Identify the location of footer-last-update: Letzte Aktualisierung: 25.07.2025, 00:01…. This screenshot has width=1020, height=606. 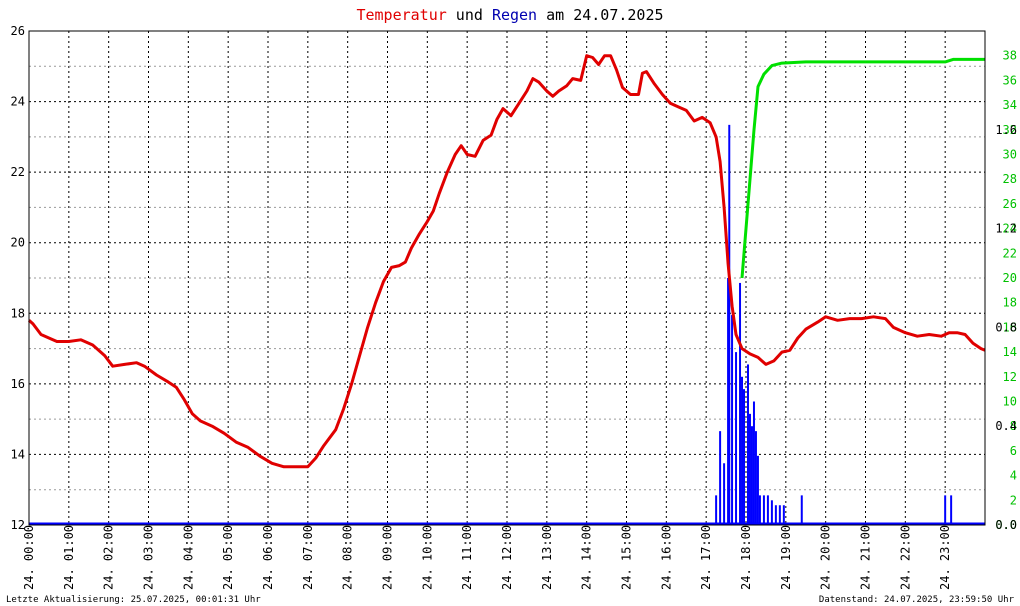
(133, 600).